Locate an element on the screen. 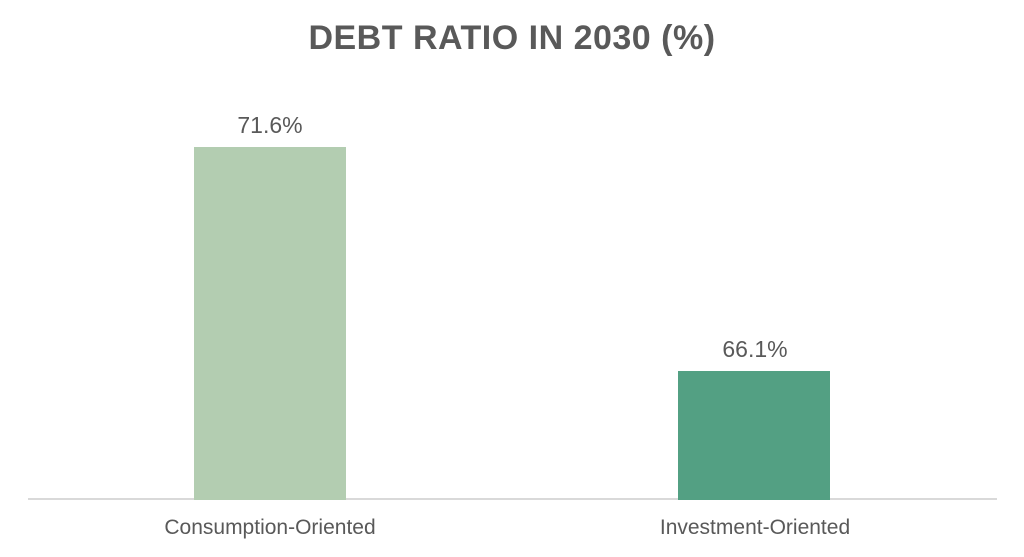  chart-title: DEBT RATIO IN 2030 (%) is located at coordinates (512, 38).